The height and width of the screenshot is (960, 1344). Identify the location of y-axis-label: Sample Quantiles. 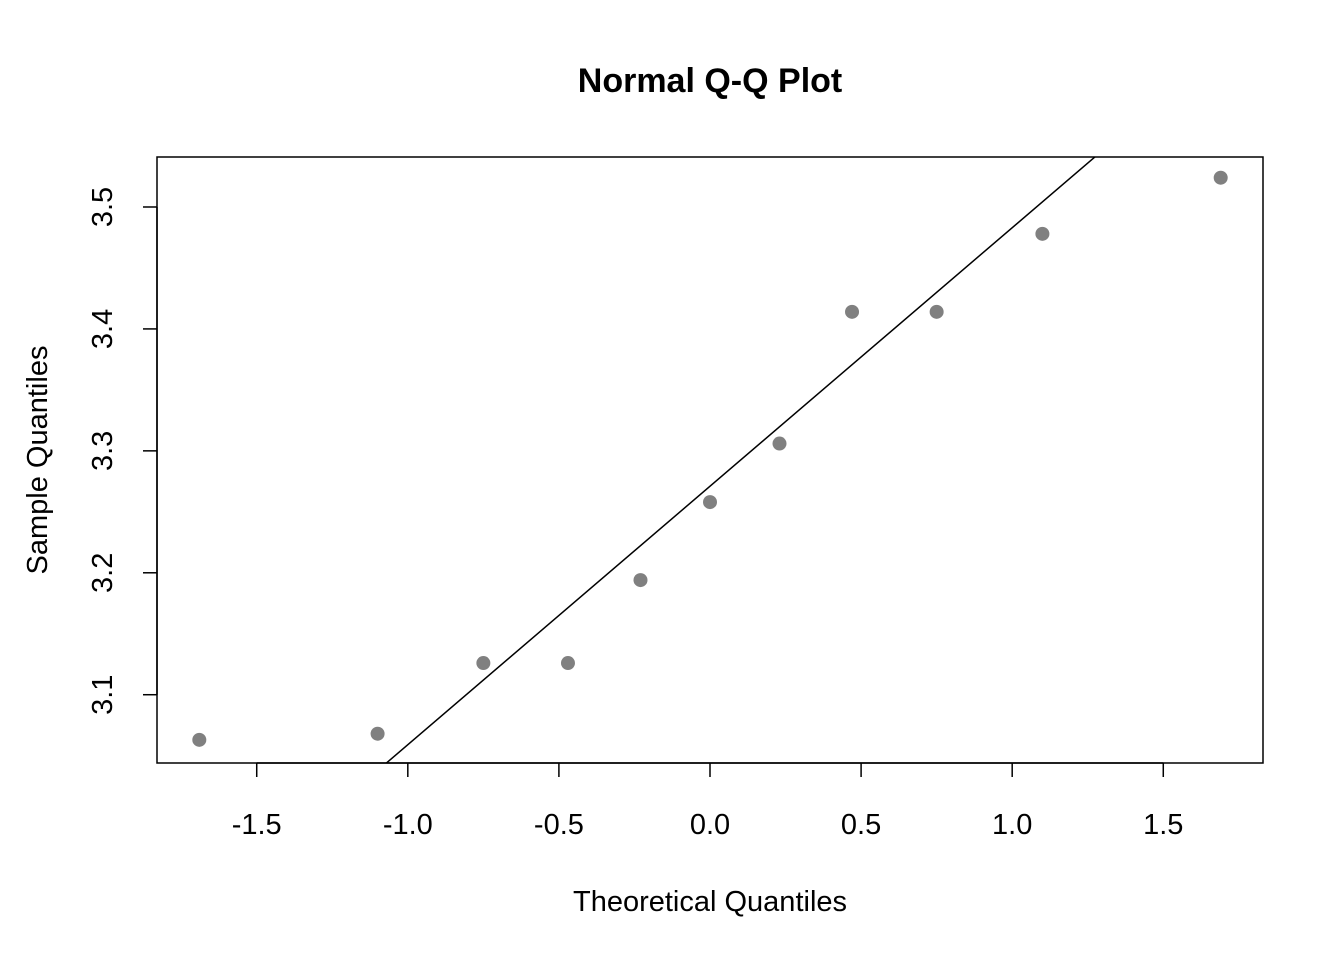
(38, 460).